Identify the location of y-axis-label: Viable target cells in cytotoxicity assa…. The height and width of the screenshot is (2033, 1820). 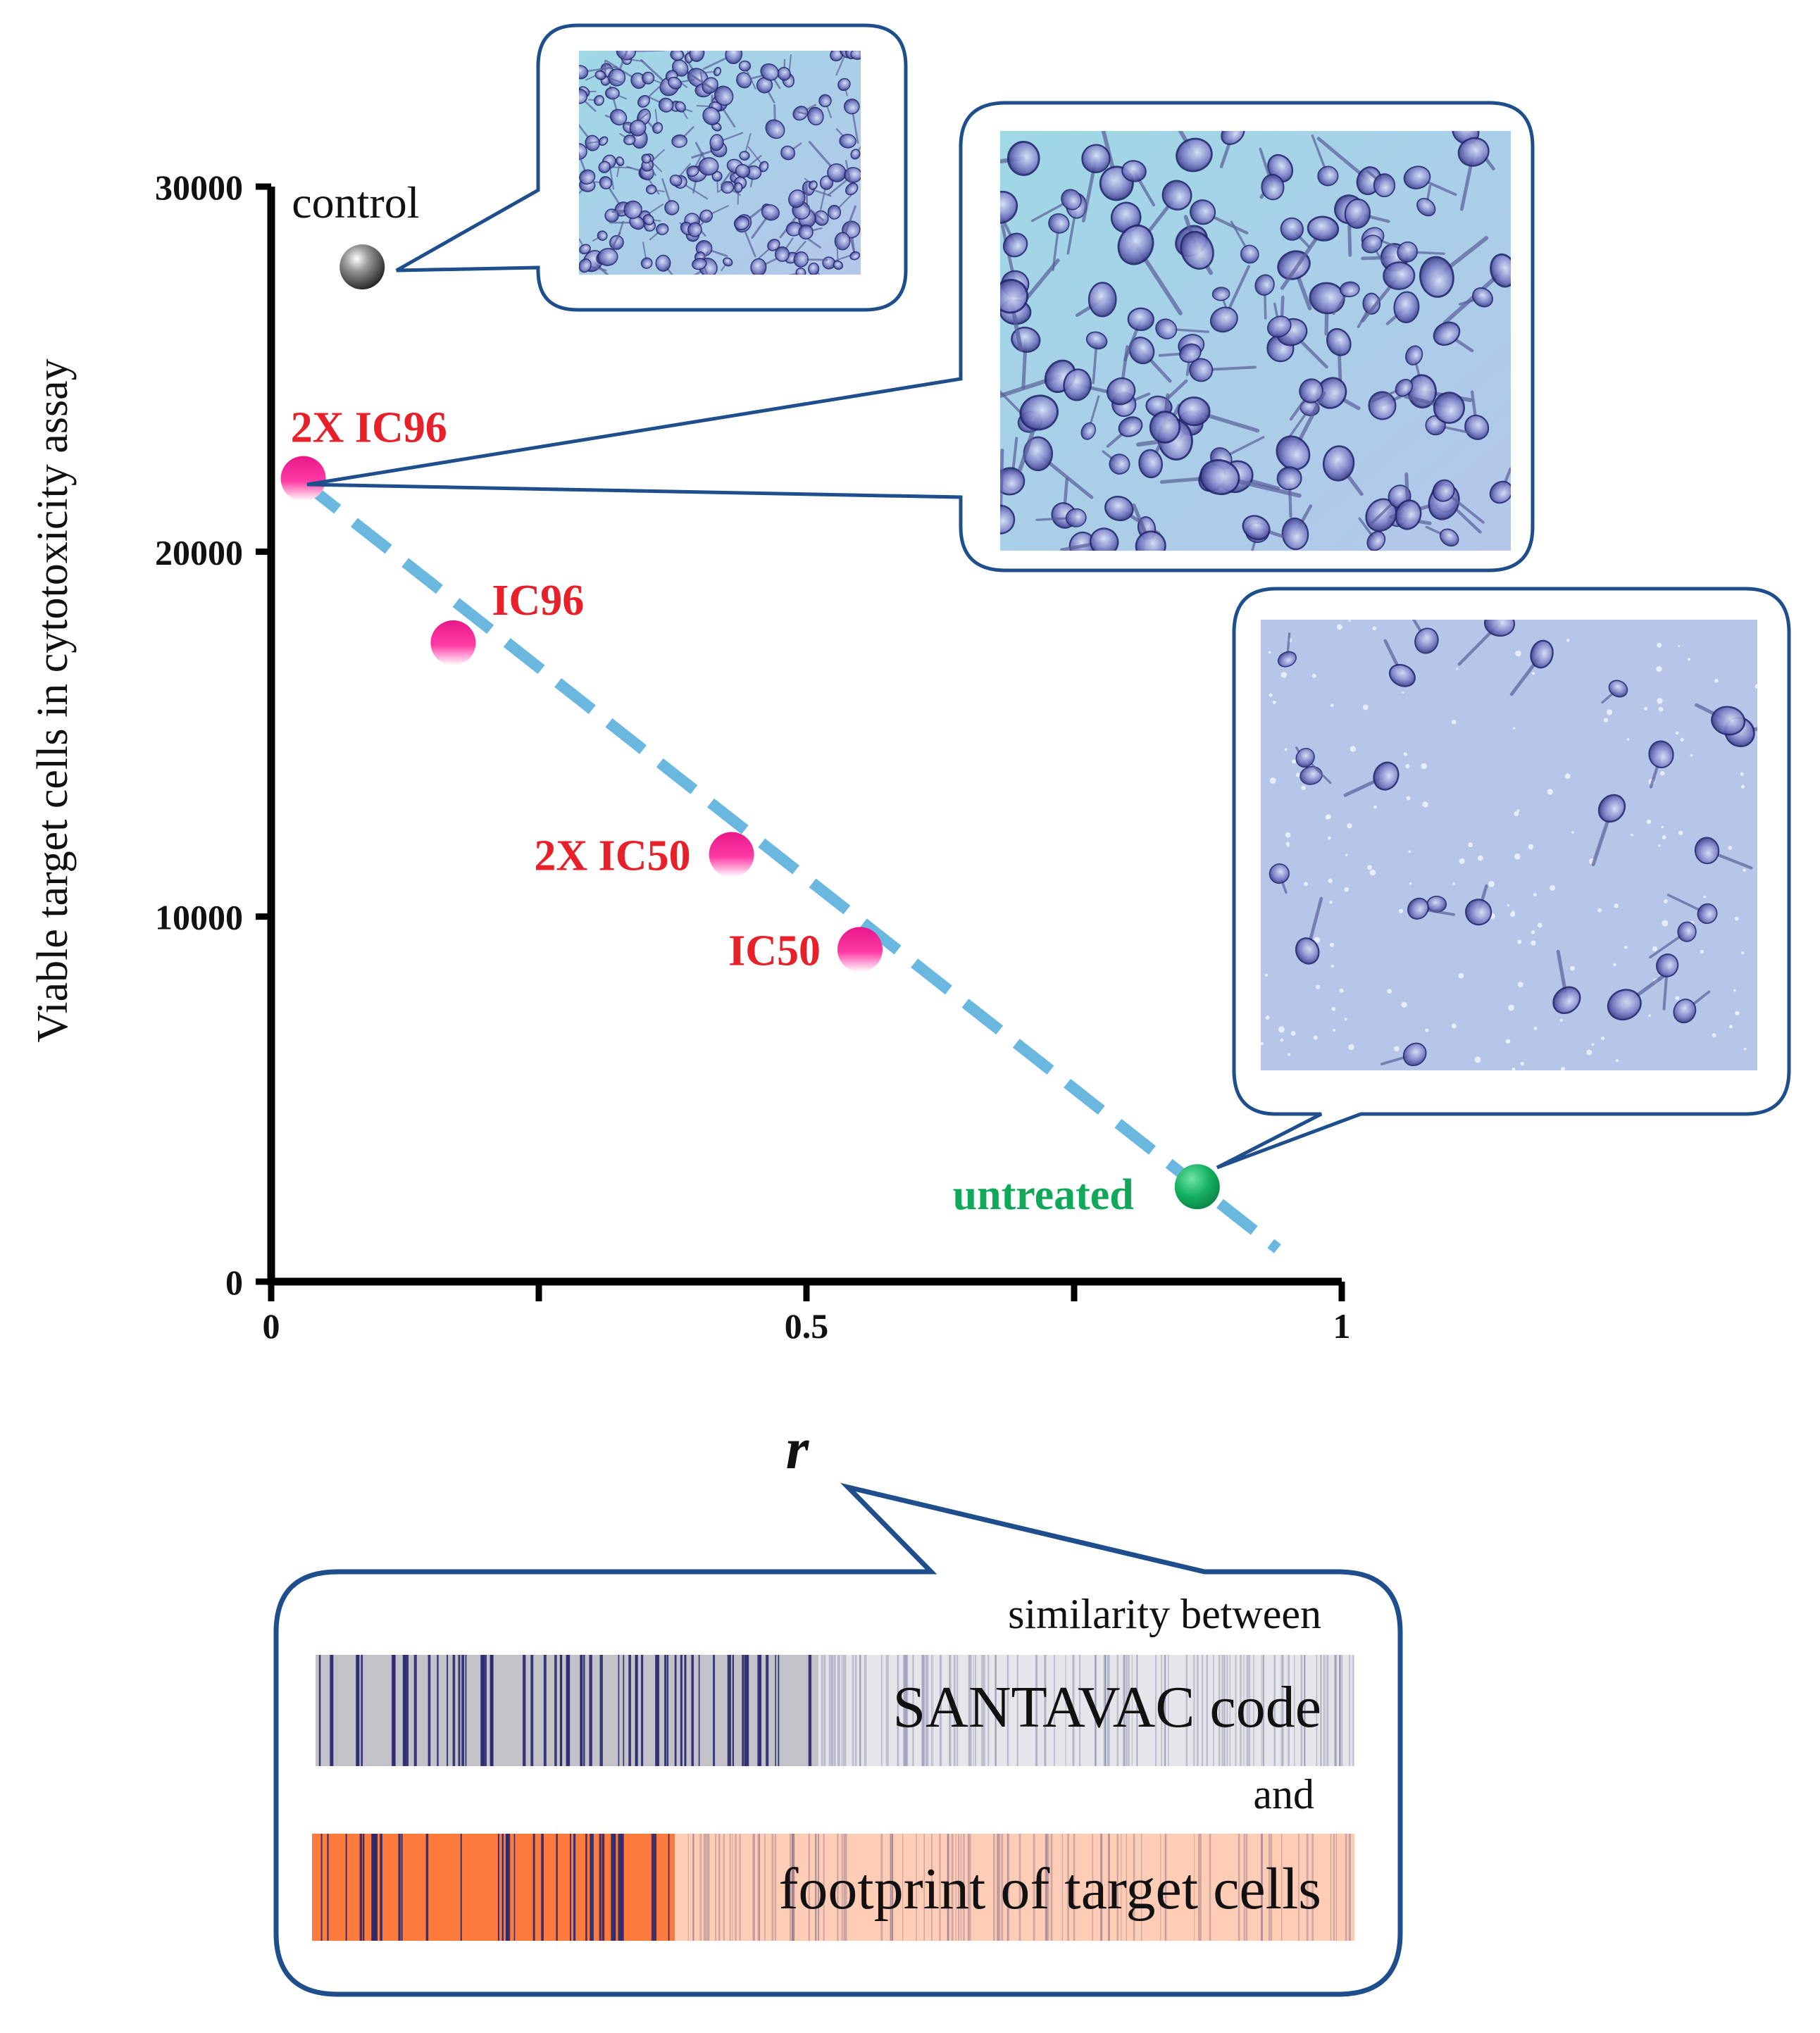
(53, 700).